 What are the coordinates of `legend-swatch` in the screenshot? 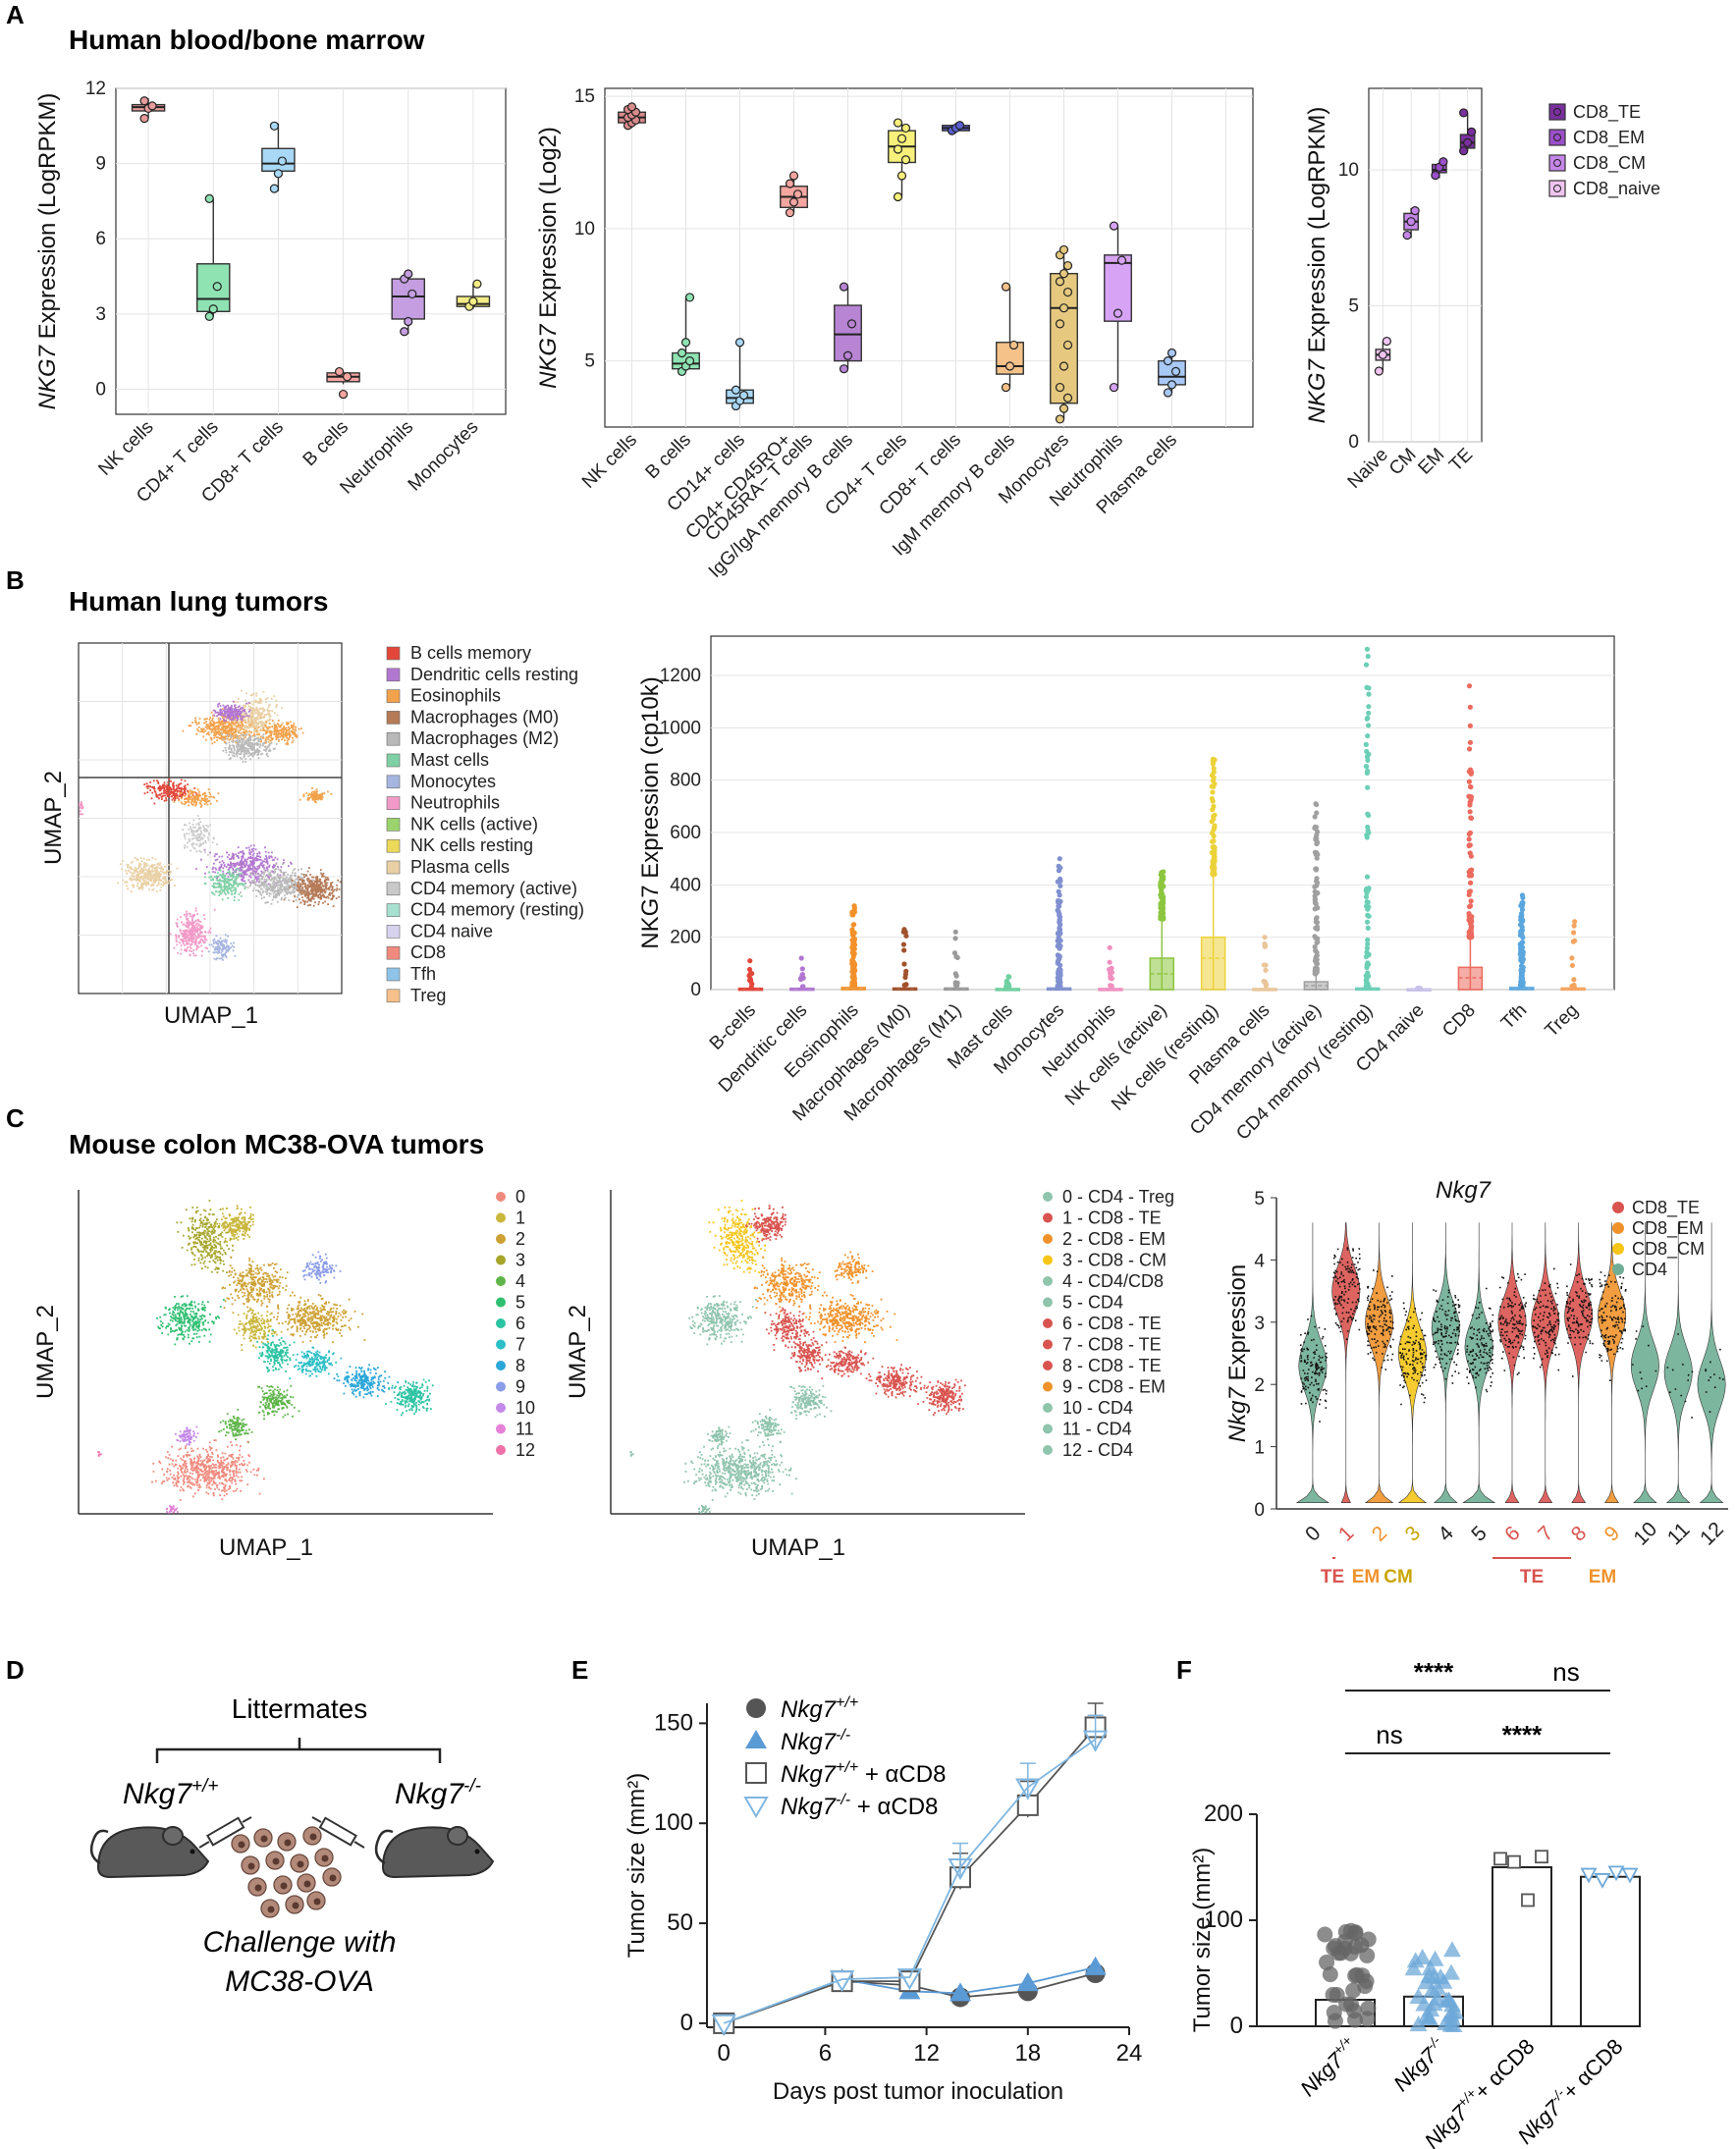 It's located at (393, 696).